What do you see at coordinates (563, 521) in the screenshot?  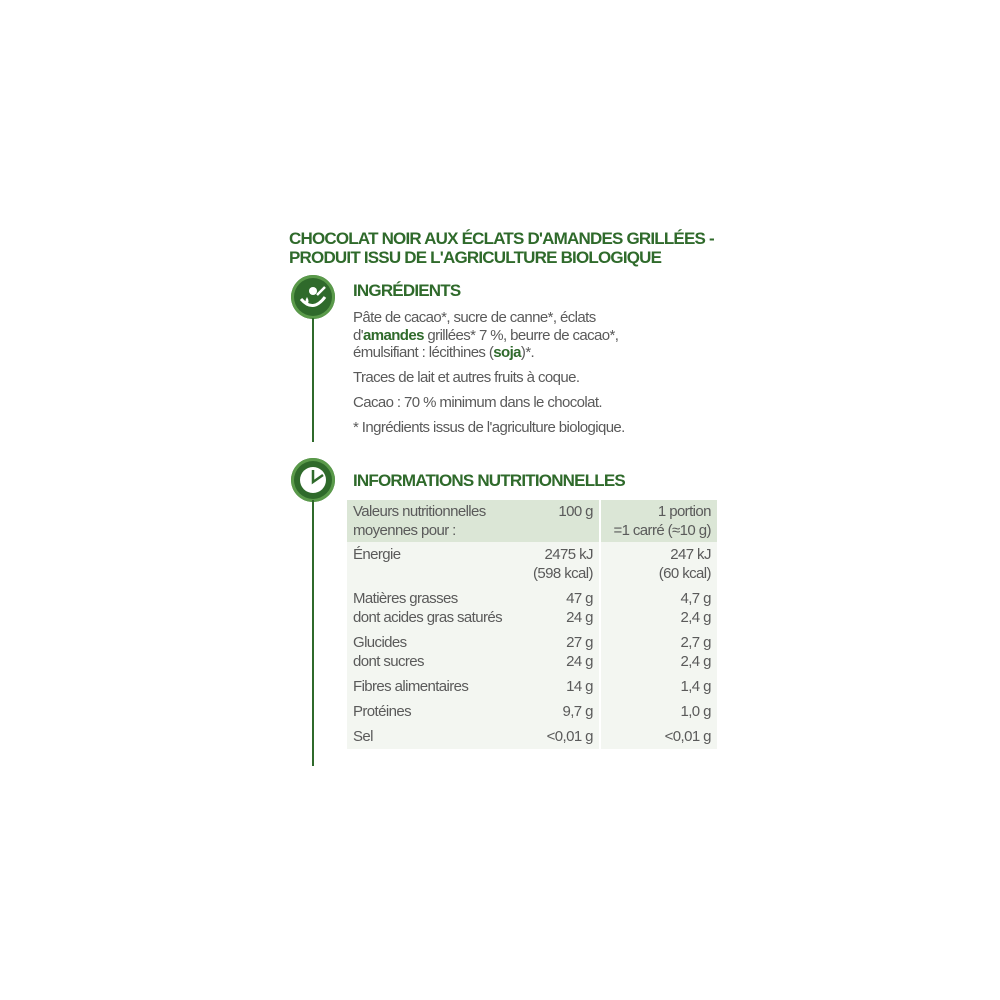 I see `header-100g: 100 g` at bounding box center [563, 521].